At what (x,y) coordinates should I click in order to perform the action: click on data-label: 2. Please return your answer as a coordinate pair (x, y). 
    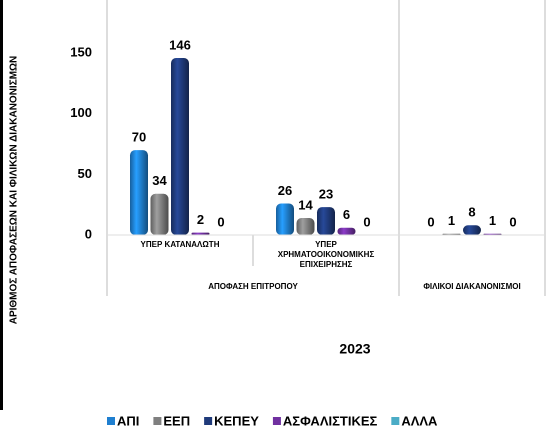
    Looking at the image, I should click on (200, 219).